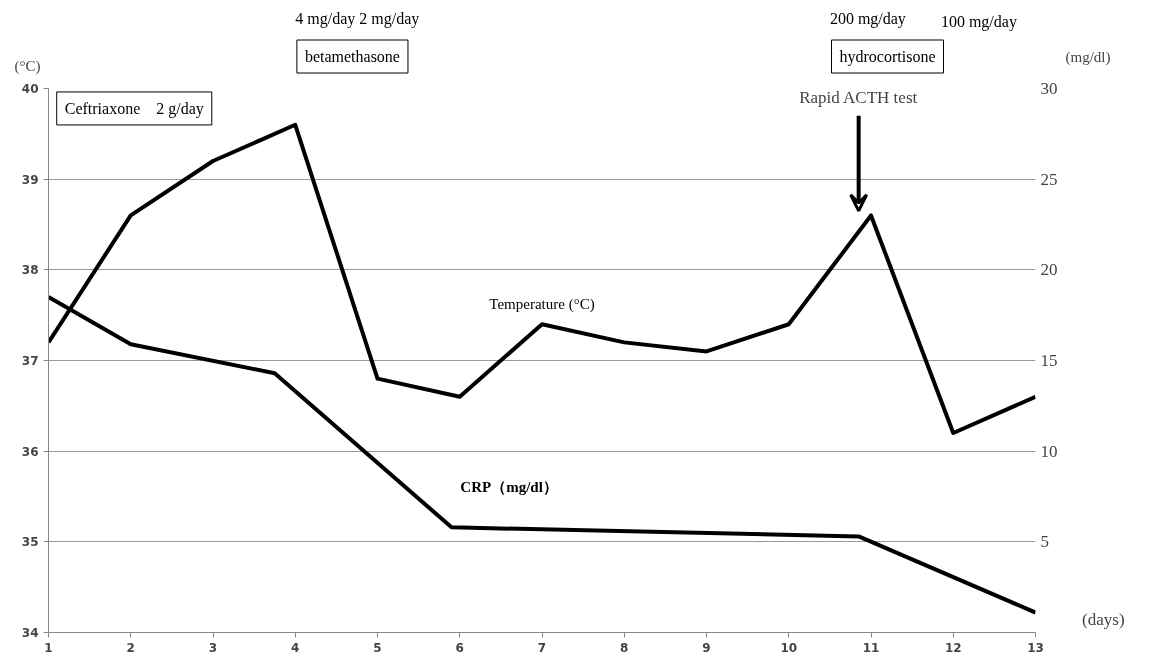  What do you see at coordinates (30, 633) in the screenshot?
I see `y-tick-label: 34` at bounding box center [30, 633].